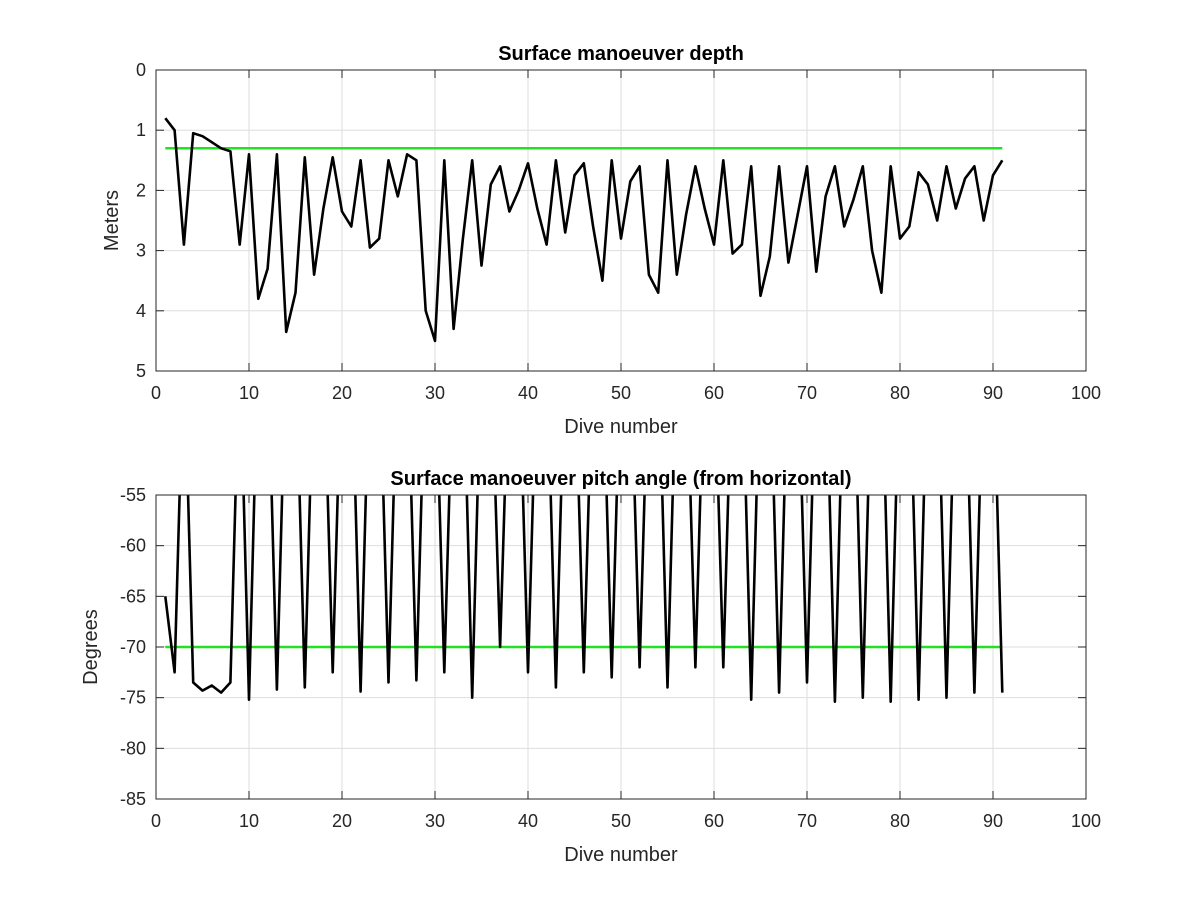 The height and width of the screenshot is (900, 1200). Describe the element at coordinates (133, 698) in the screenshot. I see `y-tick-label: -75` at that location.